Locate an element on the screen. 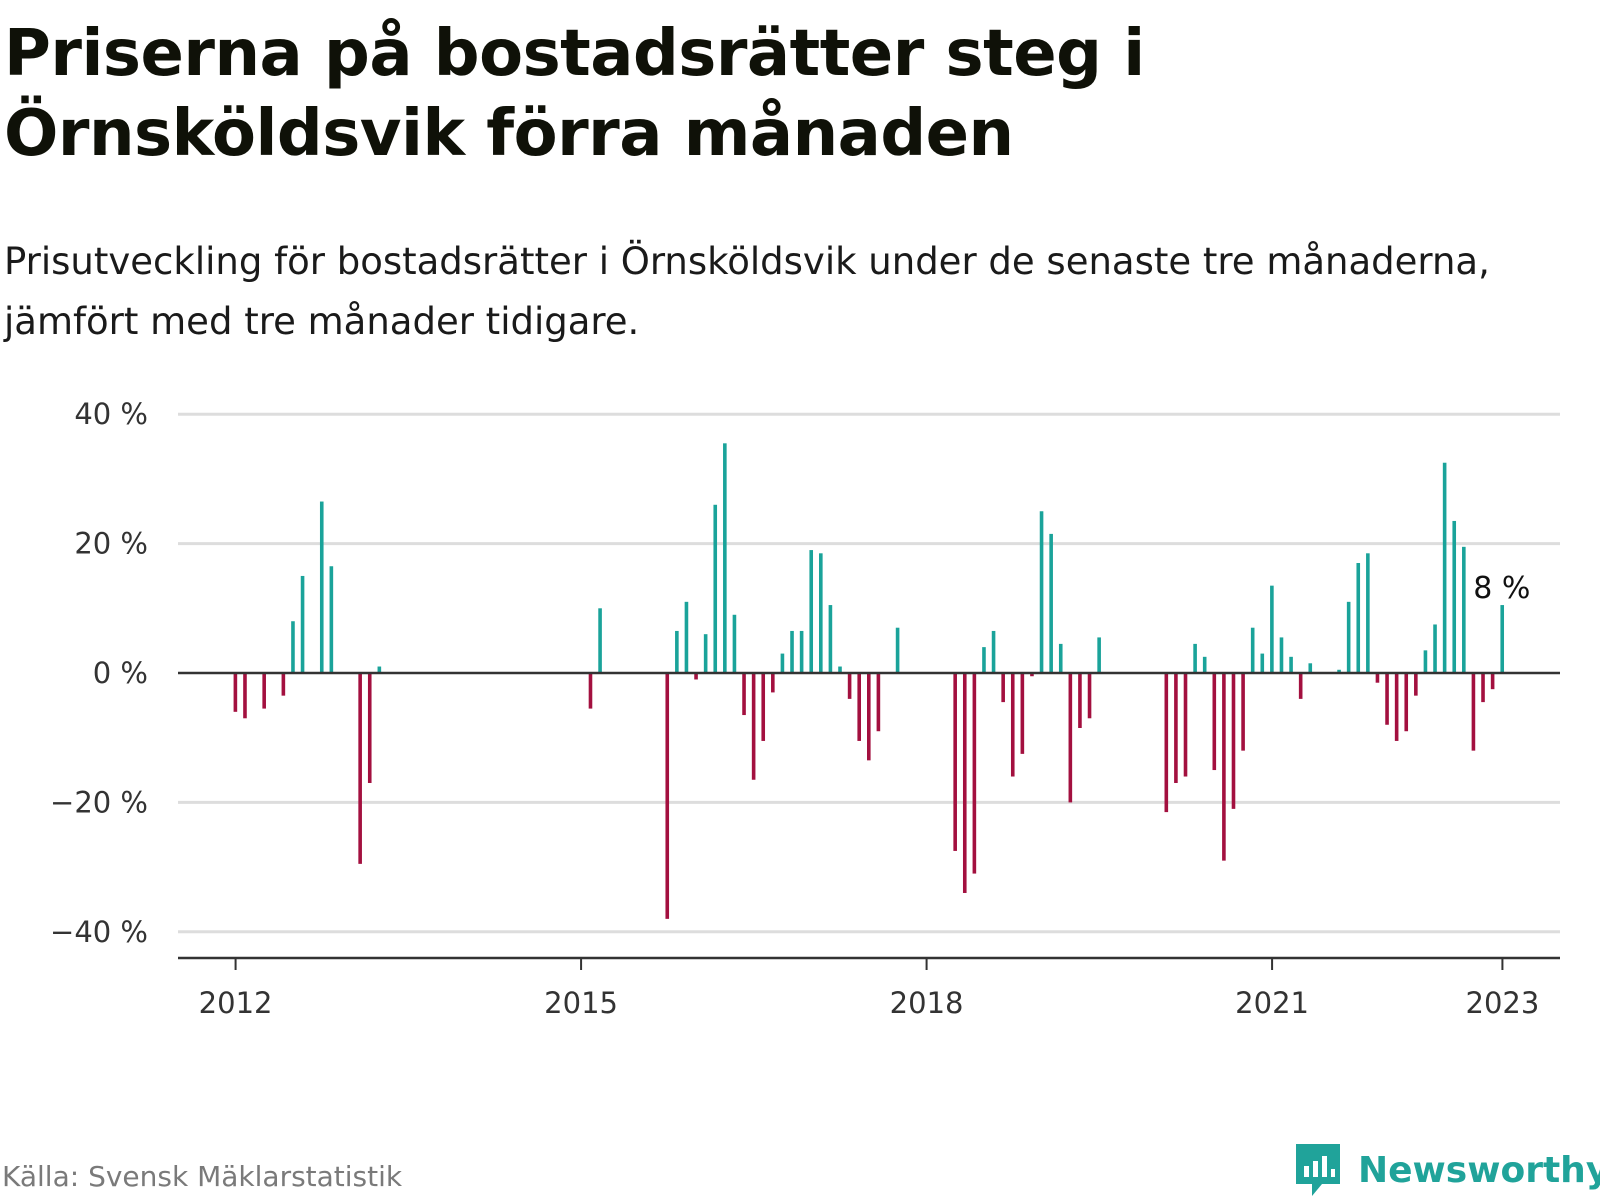 Image resolution: width=1600 pixels, height=1200 pixels. x-tick-label: 2015 is located at coordinates (581, 1003).